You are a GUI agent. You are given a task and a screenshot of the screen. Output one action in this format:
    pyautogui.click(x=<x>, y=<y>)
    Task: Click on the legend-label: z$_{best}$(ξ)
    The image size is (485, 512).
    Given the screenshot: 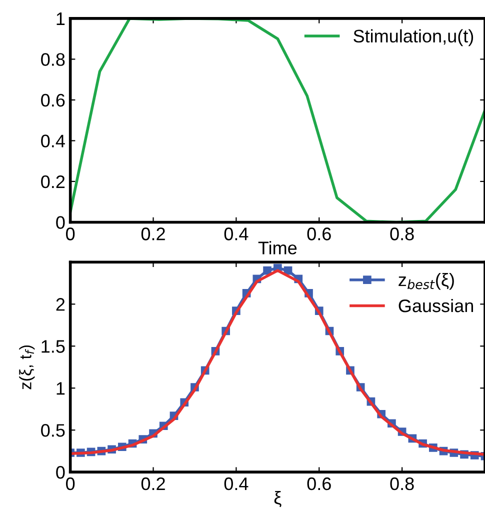 What is the action you would take?
    pyautogui.click(x=426, y=281)
    